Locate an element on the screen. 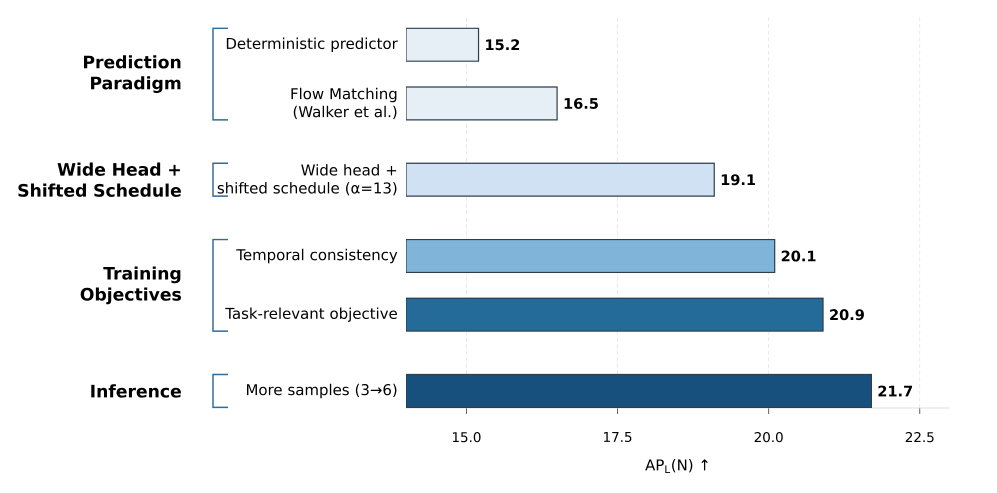 The image size is (997, 493). data-label: 16.5 is located at coordinates (581, 103).